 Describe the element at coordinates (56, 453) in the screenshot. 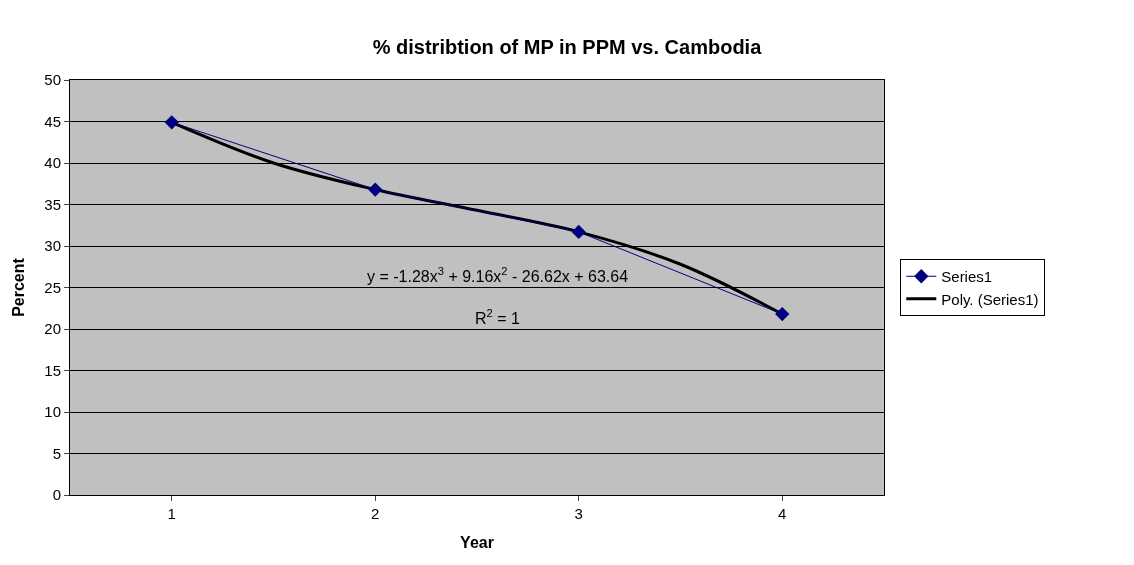

I see `y-tick-label: 5` at that location.